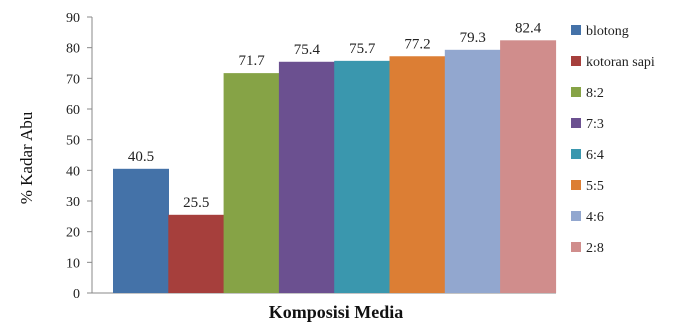 This screenshot has width=681, height=329. I want to click on legend-label: 5:5, so click(595, 186).